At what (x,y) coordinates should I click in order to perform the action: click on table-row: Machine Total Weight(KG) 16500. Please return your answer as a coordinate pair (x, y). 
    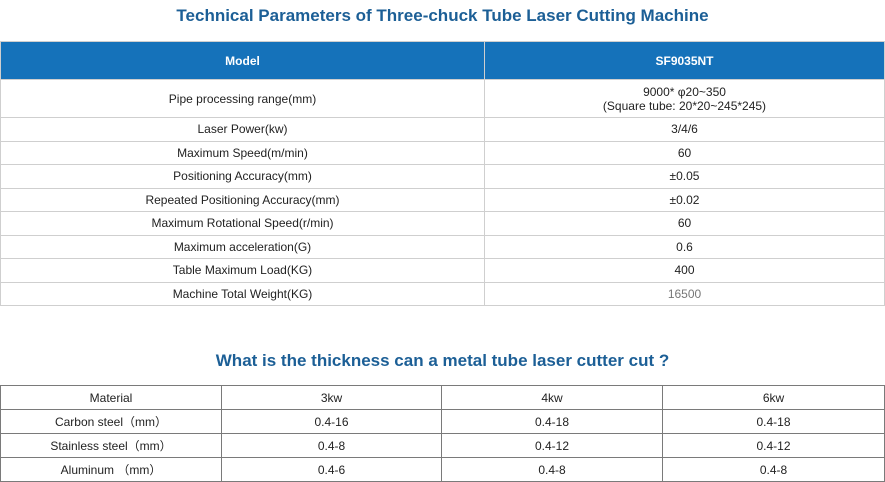
    Looking at the image, I should click on (442, 293).